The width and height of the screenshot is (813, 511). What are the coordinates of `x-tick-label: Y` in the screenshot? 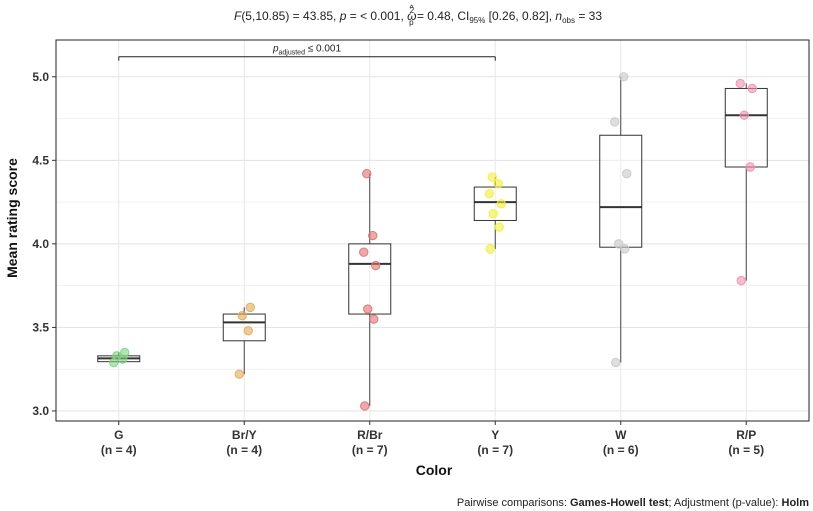 It's located at (495, 435).